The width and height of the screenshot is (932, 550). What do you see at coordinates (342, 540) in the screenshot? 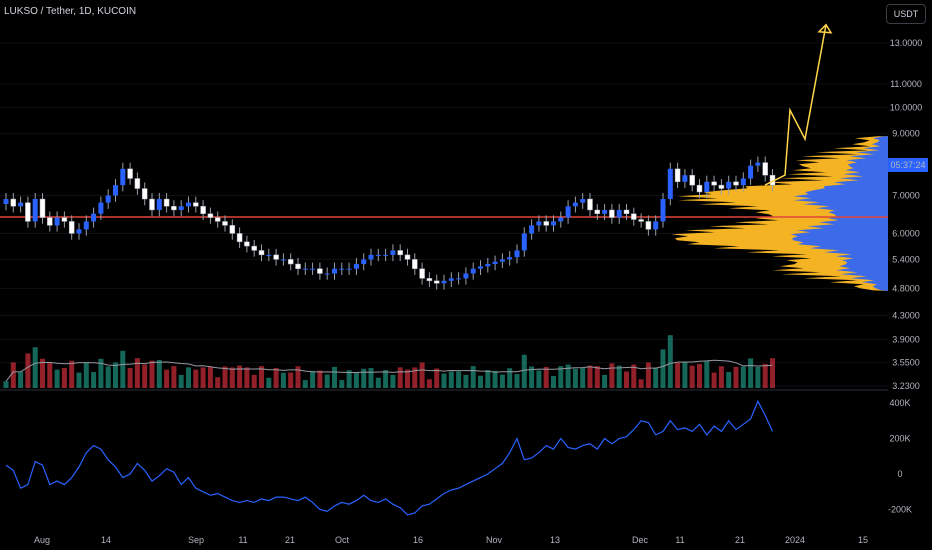
I see `time-tick-label: Oct` at bounding box center [342, 540].